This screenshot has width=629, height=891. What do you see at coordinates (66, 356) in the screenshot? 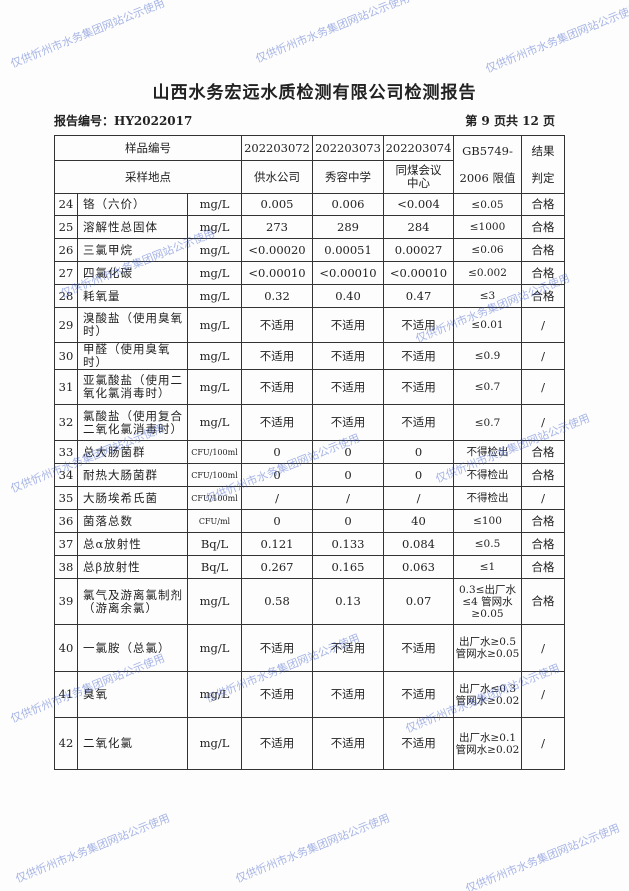
I see `row-number: 30` at bounding box center [66, 356].